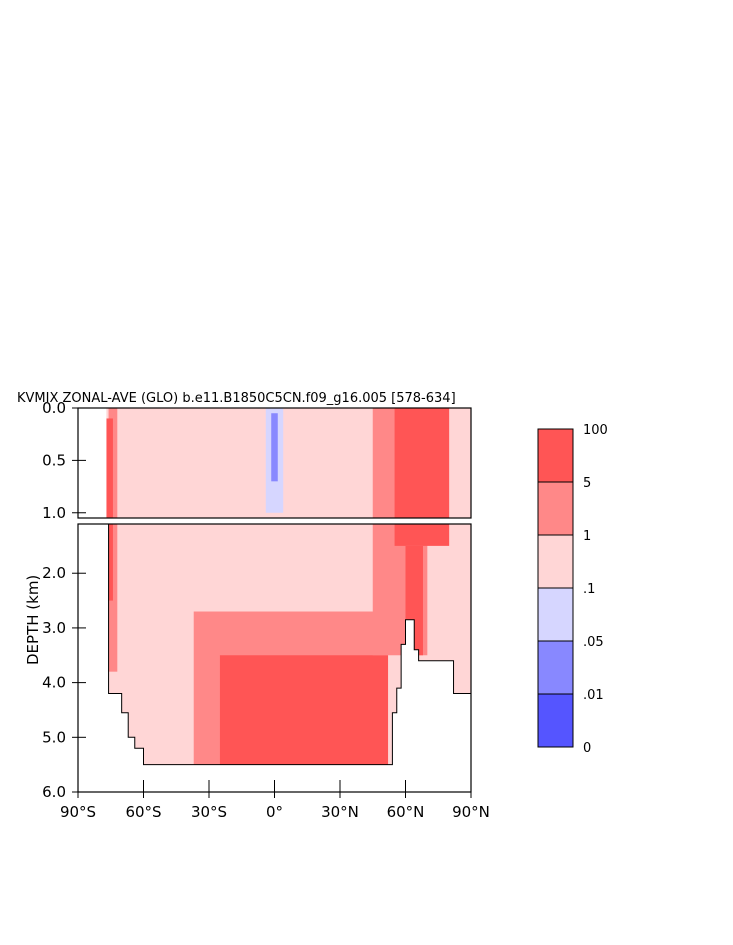 This screenshot has width=733, height=945. I want to click on colorbar-label: .1, so click(589, 589).